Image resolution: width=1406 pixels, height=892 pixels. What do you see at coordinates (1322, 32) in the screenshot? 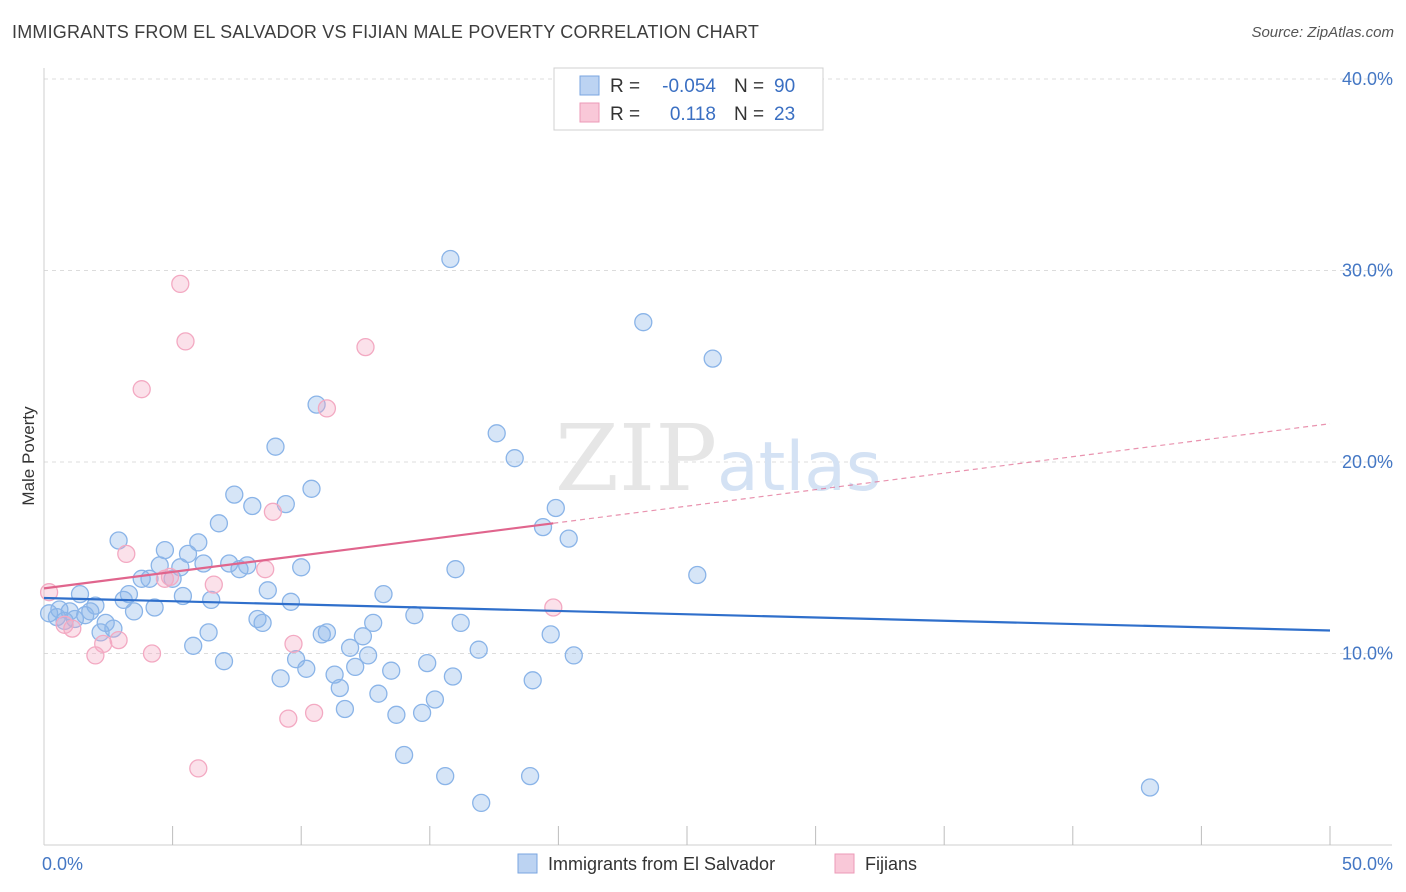
I see `source-label: Source: ZipAtlas.com` at bounding box center [1322, 32].